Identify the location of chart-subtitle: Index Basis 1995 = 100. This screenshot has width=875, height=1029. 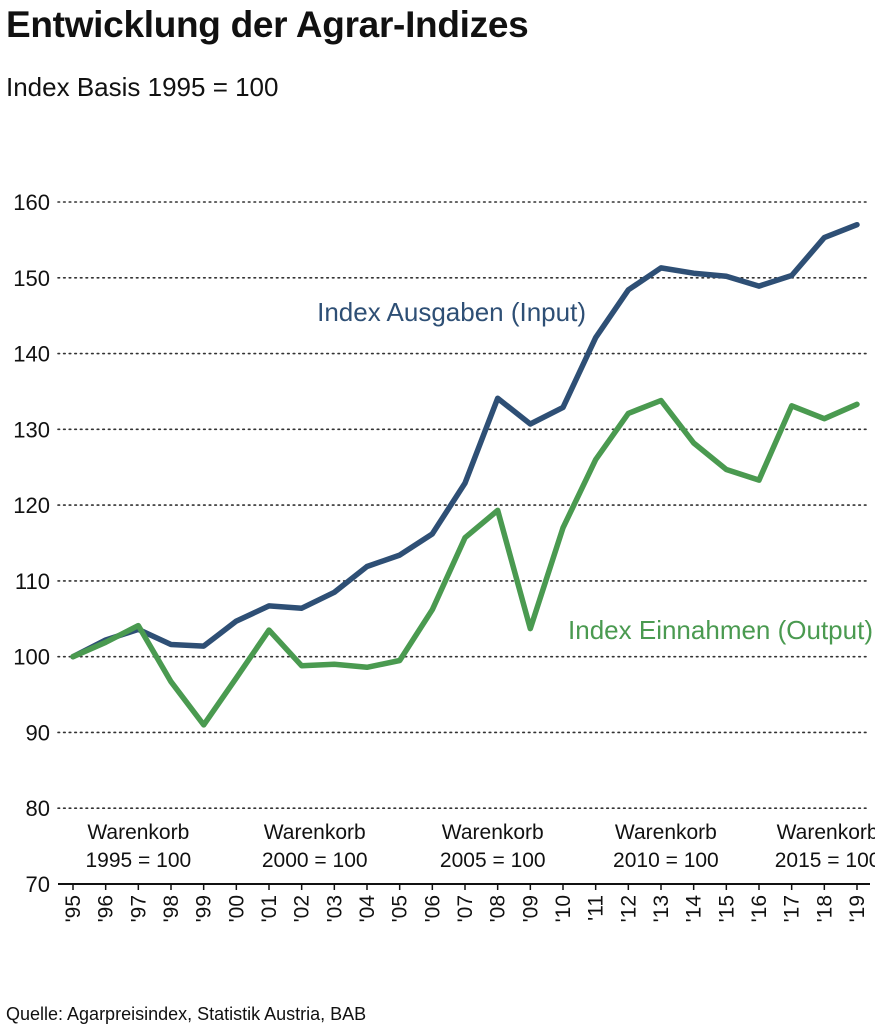
(142, 87).